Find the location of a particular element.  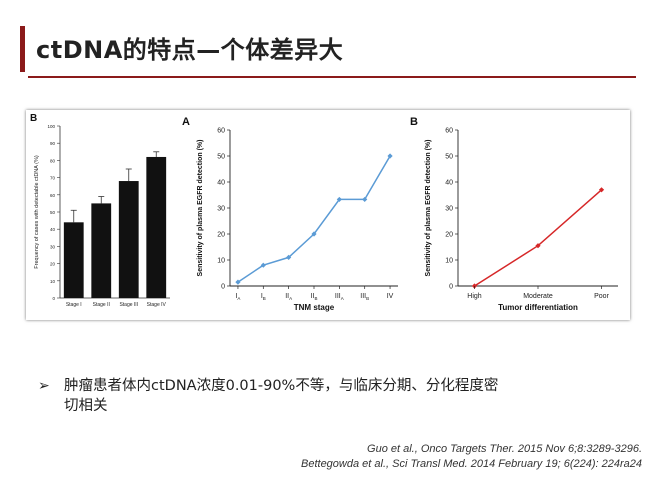

x-tick-label: Stage II is located at coordinates (101, 305).